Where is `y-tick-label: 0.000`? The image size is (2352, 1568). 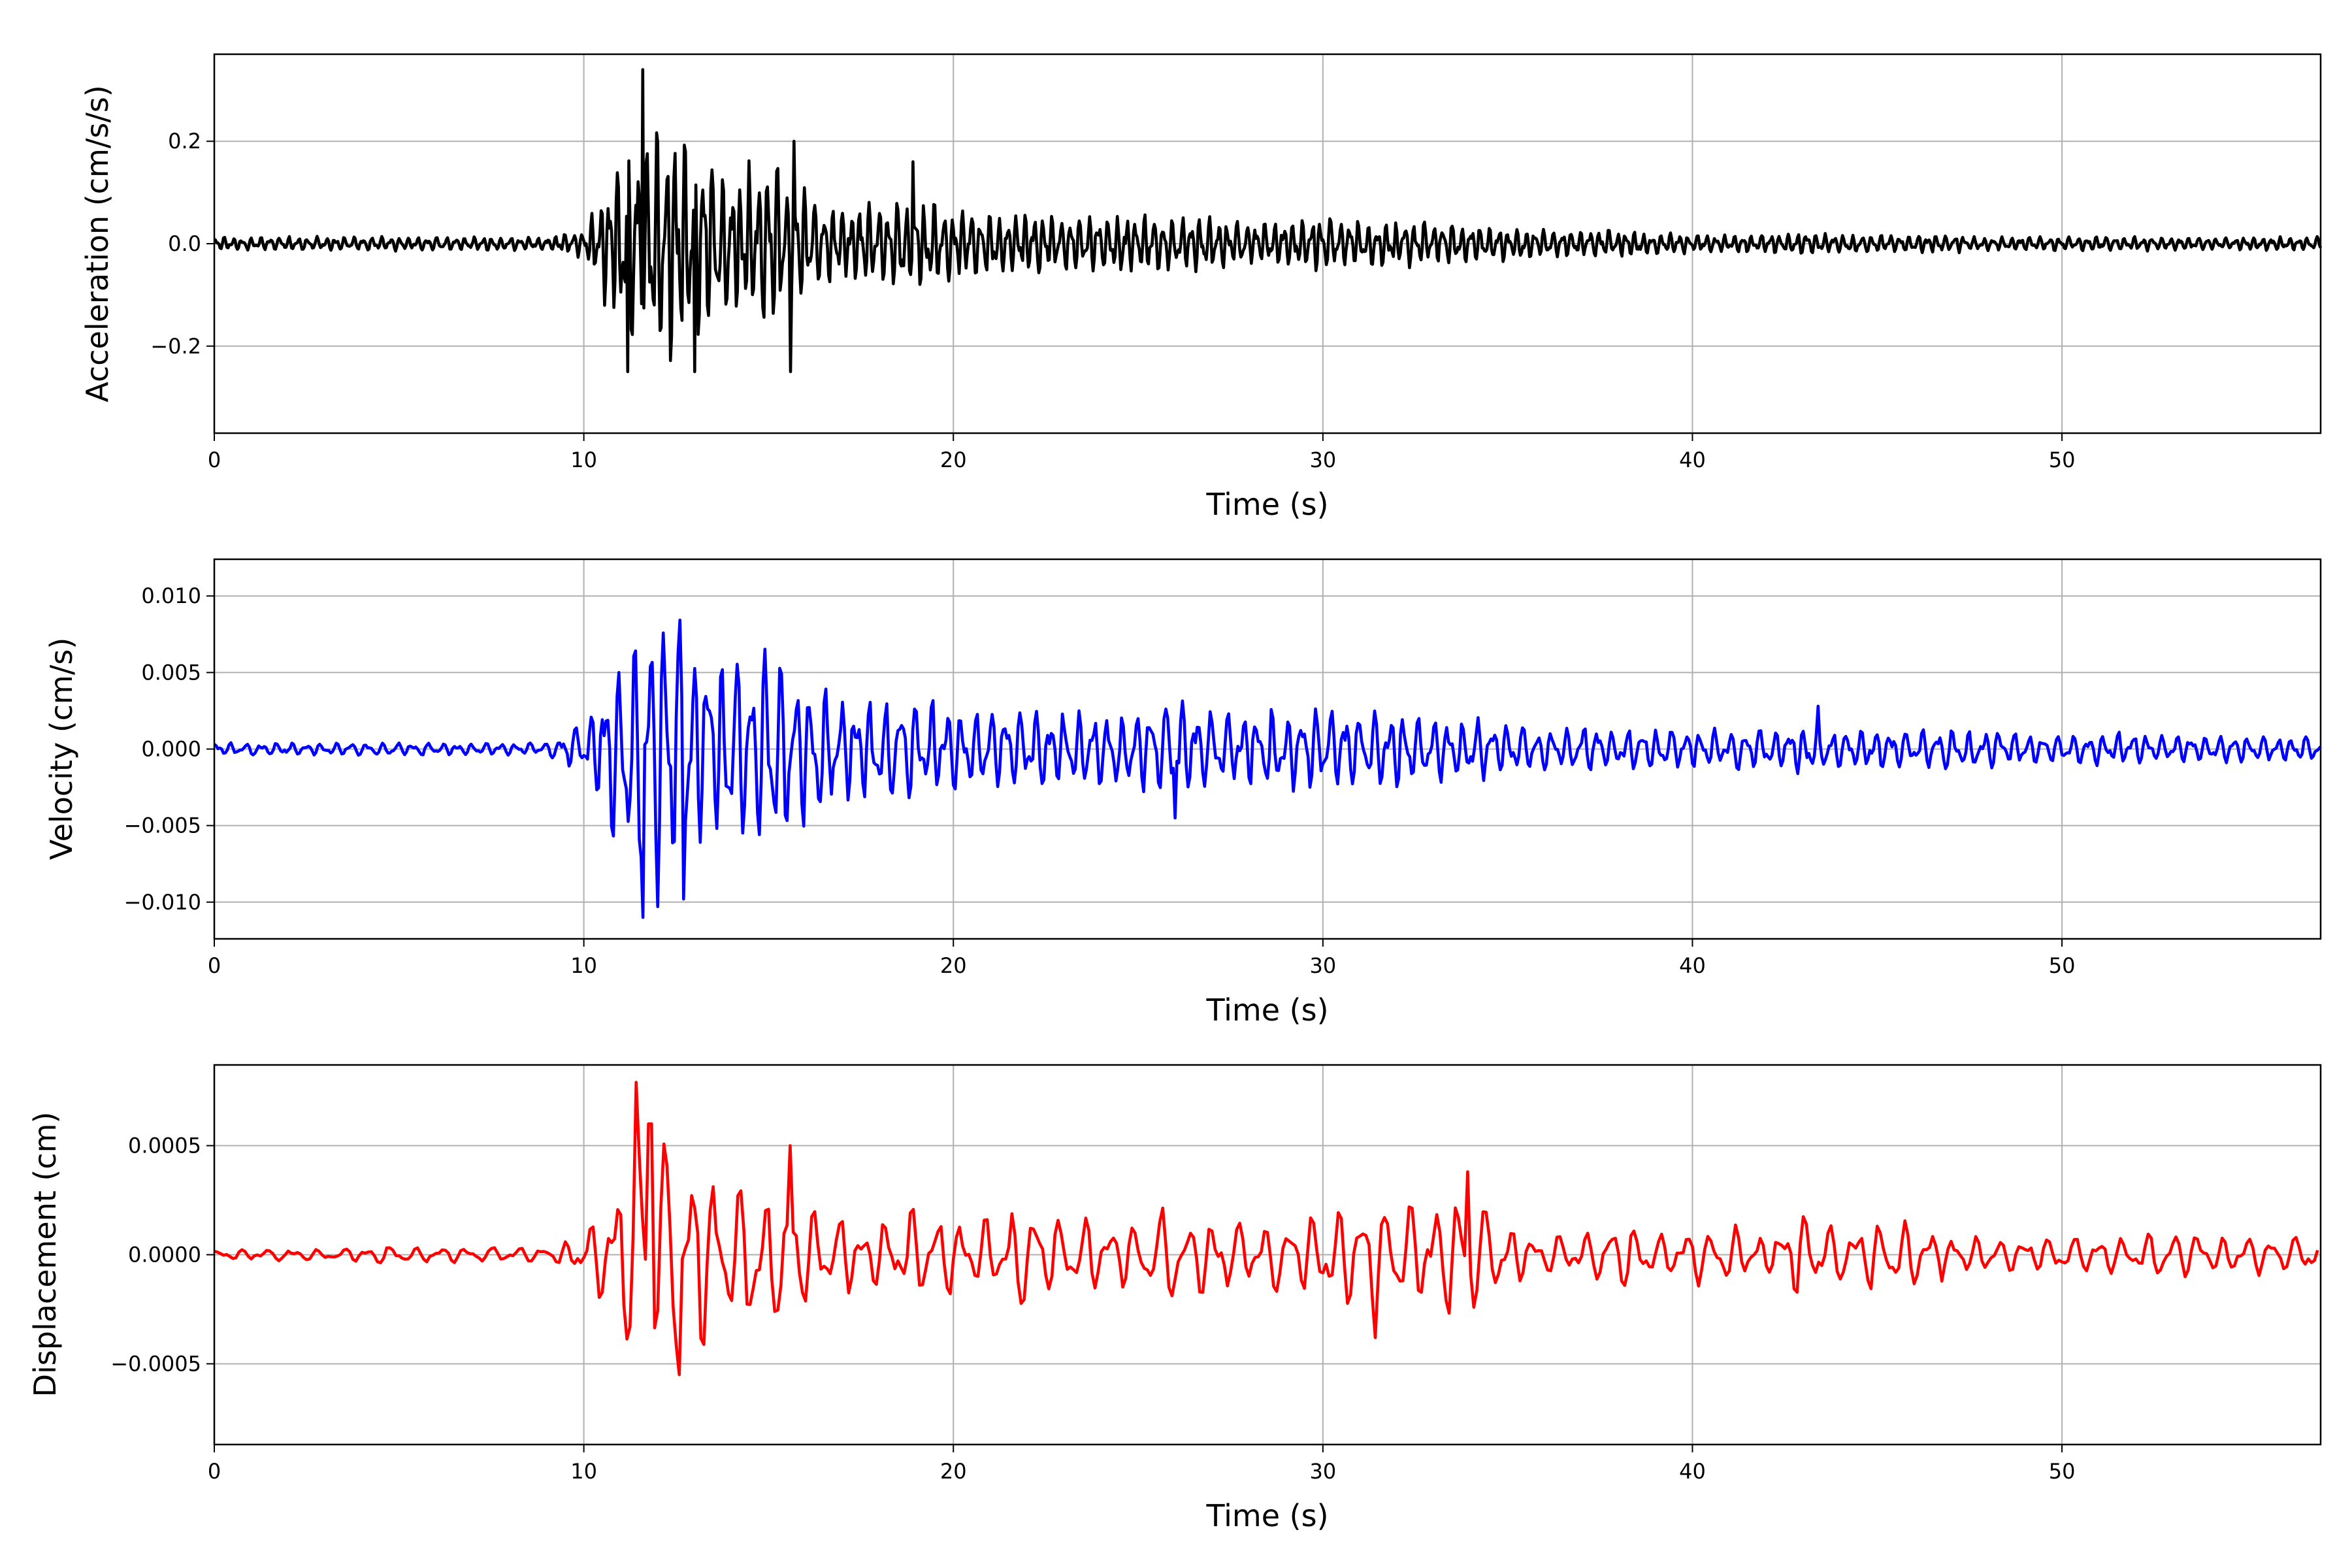 y-tick-label: 0.000 is located at coordinates (171, 749).